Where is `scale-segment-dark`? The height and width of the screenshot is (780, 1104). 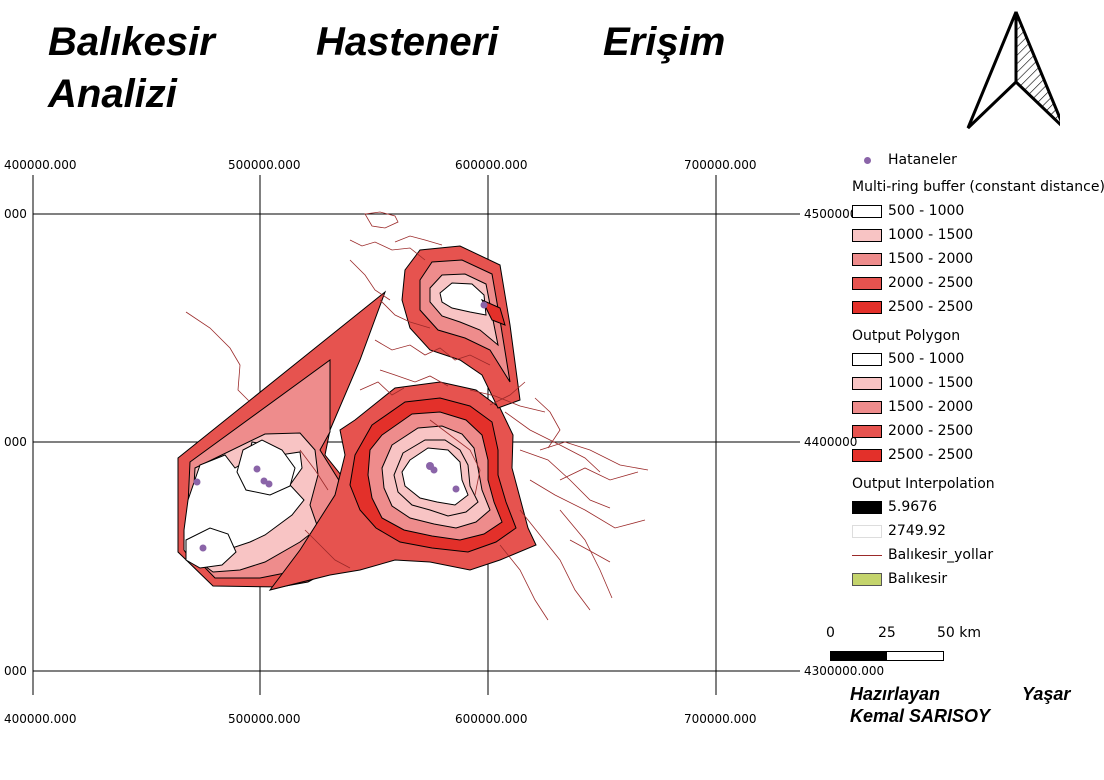 scale-segment-dark is located at coordinates (858, 656).